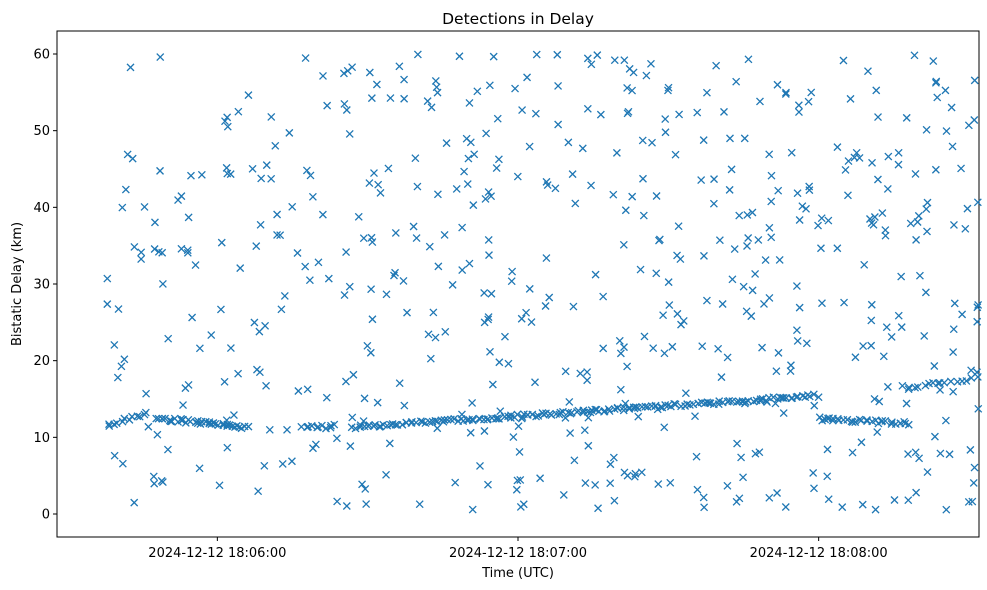 This screenshot has width=987, height=590. Describe the element at coordinates (518, 553) in the screenshot. I see `x-tick-label: 2024-12-12 18:07:00` at that location.